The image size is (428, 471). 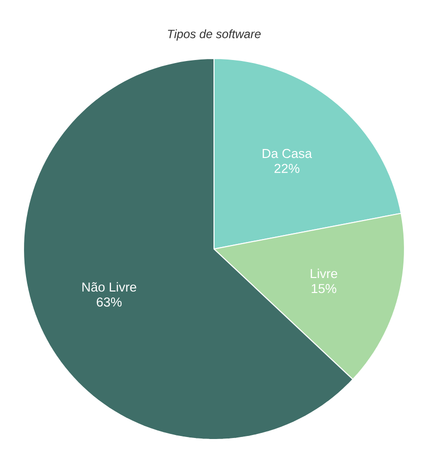 What do you see at coordinates (287, 153) in the screenshot?
I see `slice-label: Da Casa` at bounding box center [287, 153].